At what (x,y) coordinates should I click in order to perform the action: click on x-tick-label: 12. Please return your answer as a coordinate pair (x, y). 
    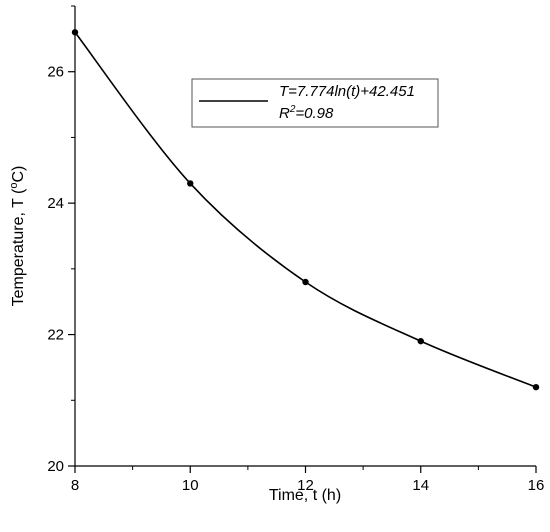
    Looking at the image, I should click on (305, 485).